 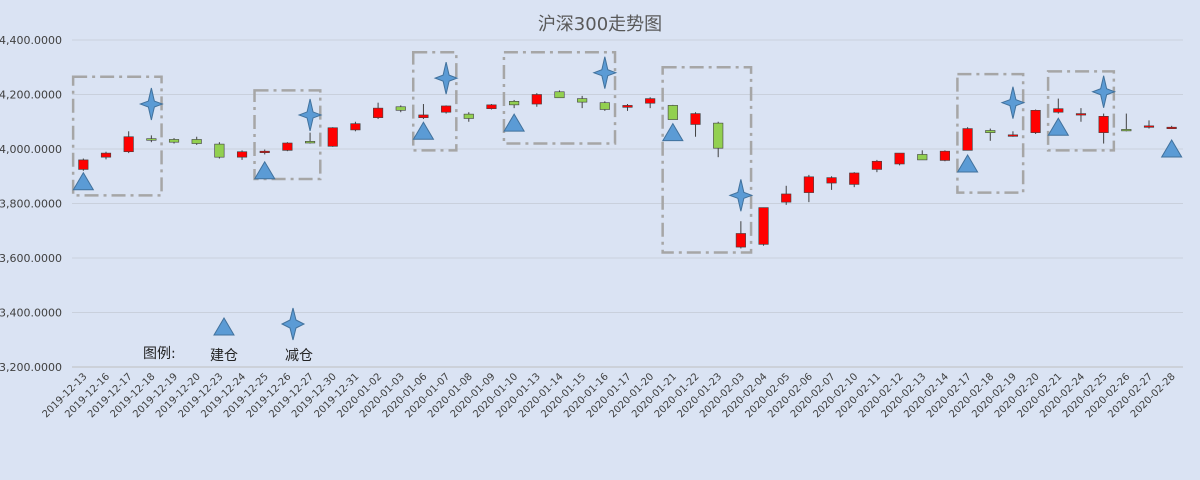 What do you see at coordinates (299, 356) in the screenshot?
I see `legend-reduce-label: 减仓` at bounding box center [299, 356].